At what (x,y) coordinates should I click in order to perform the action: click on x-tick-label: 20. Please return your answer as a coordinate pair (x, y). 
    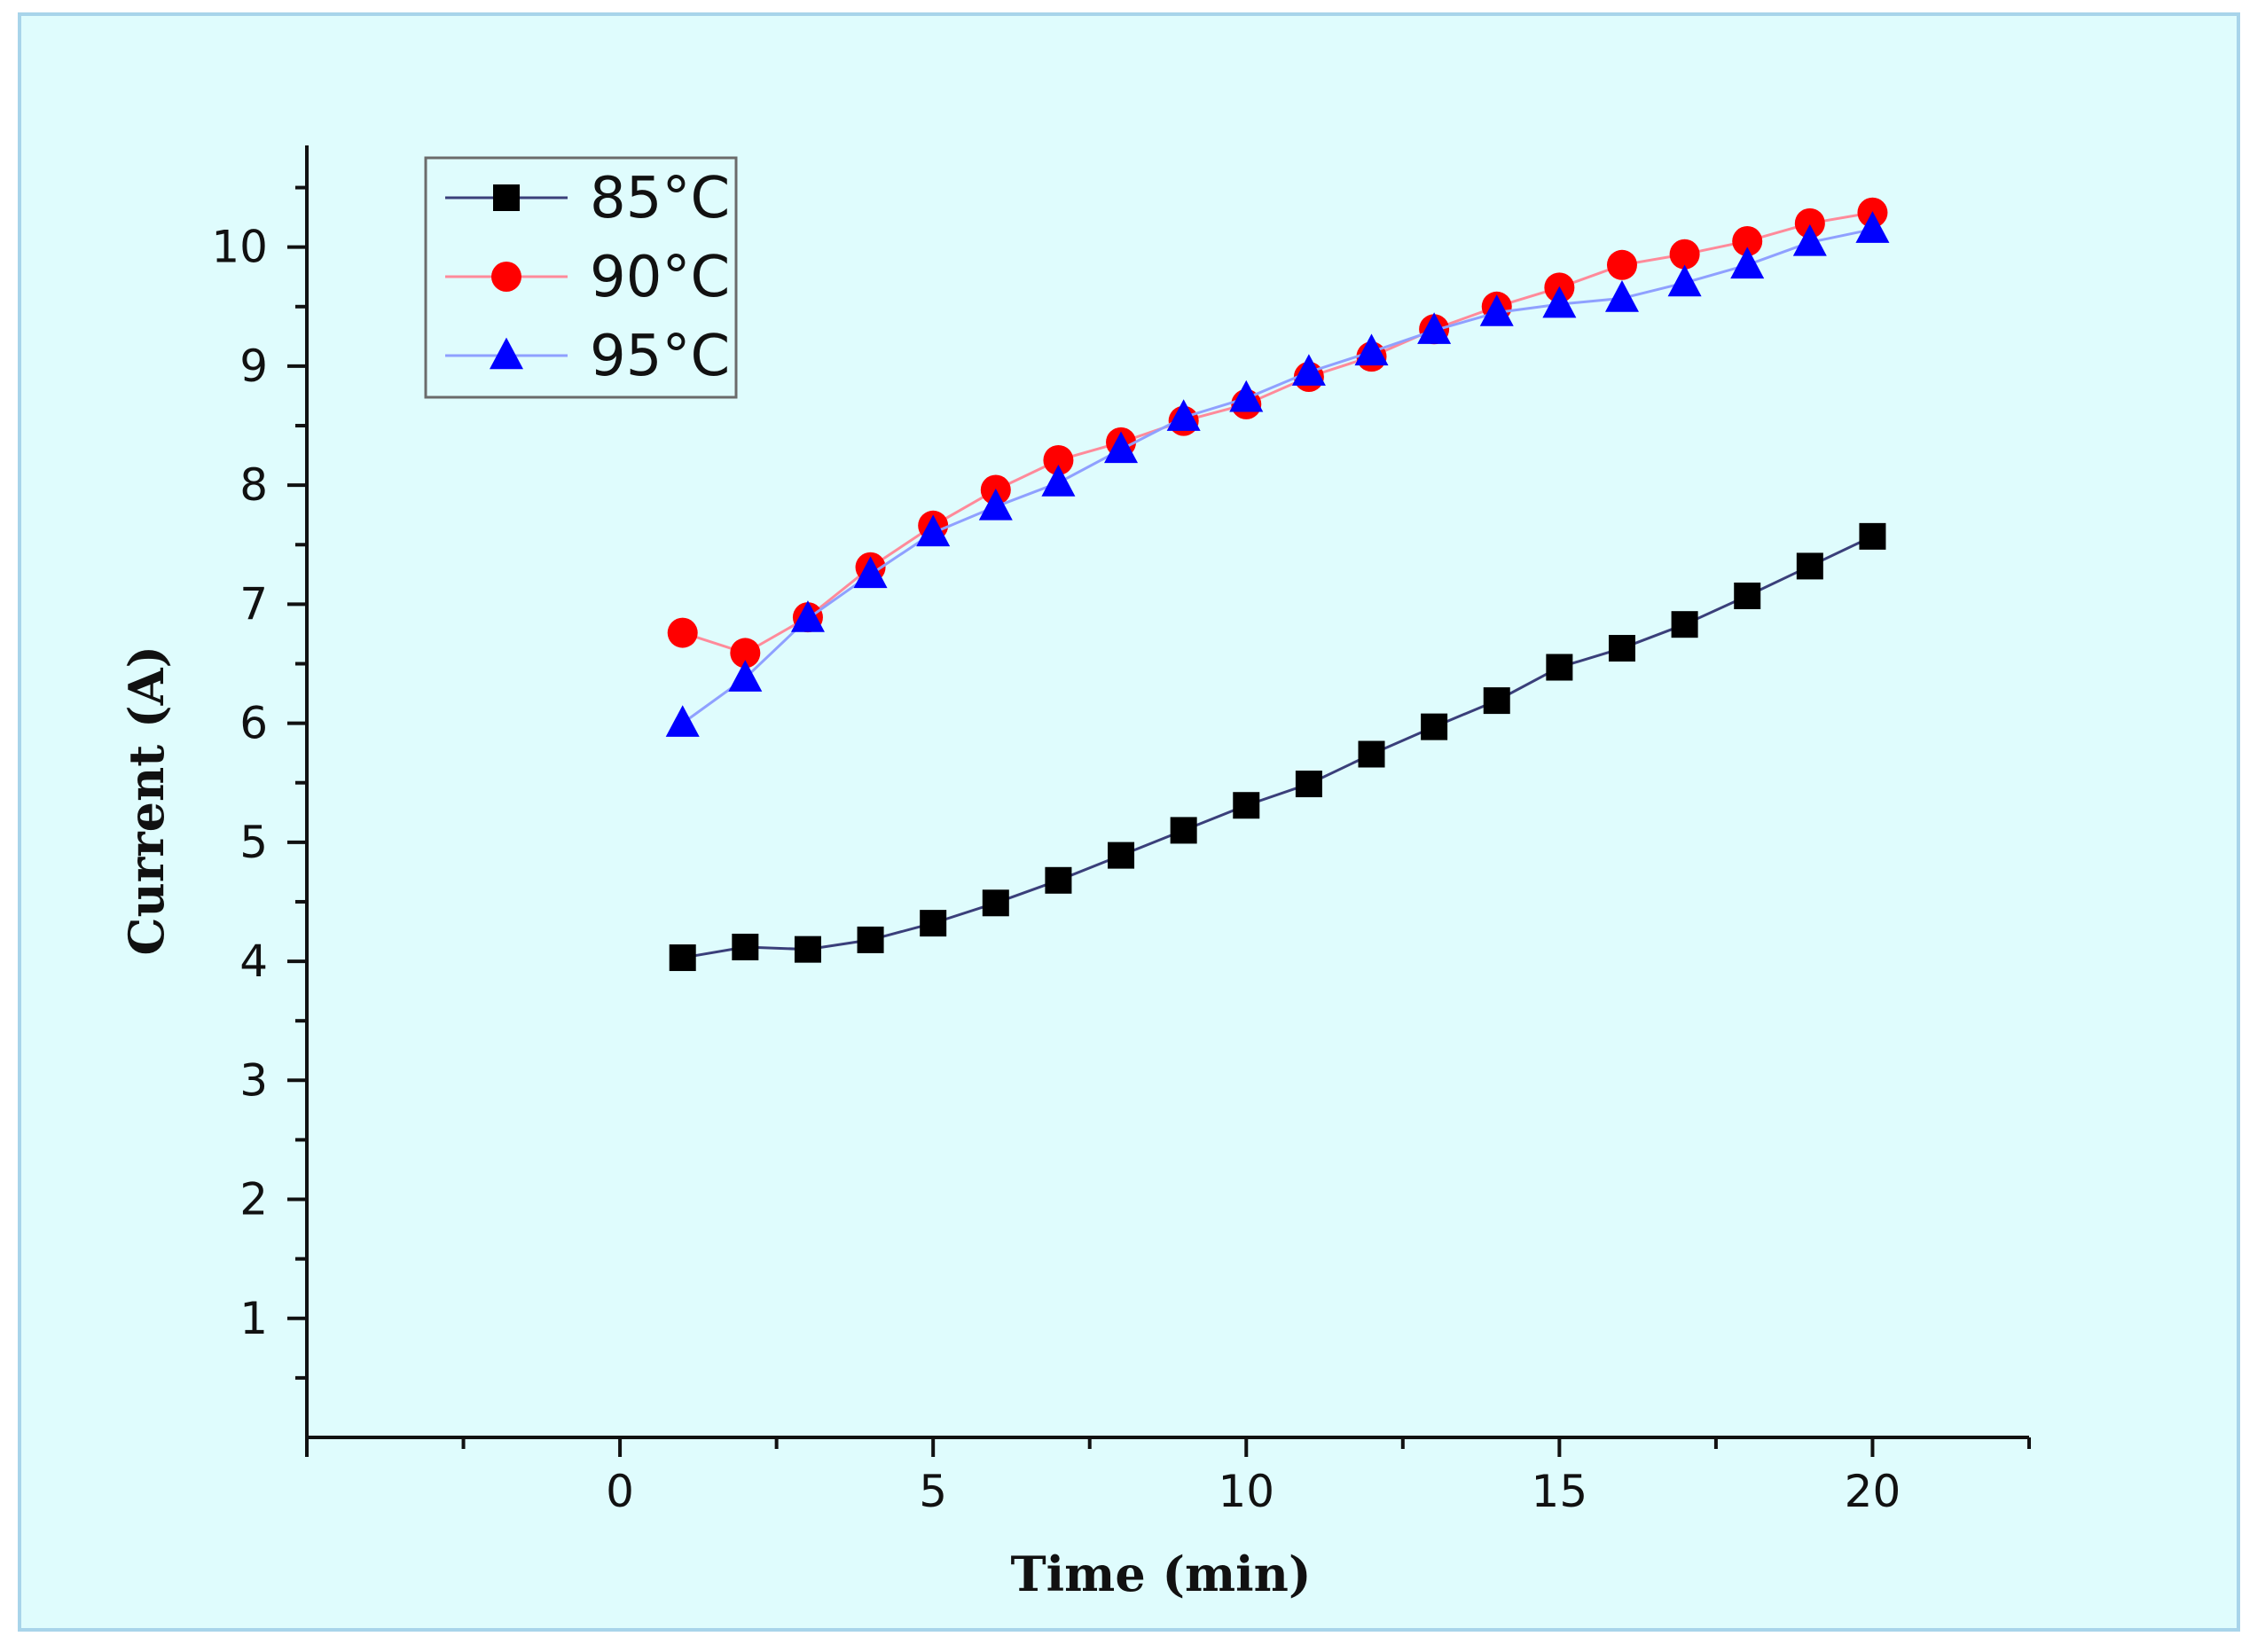
    Looking at the image, I should click on (1873, 1491).